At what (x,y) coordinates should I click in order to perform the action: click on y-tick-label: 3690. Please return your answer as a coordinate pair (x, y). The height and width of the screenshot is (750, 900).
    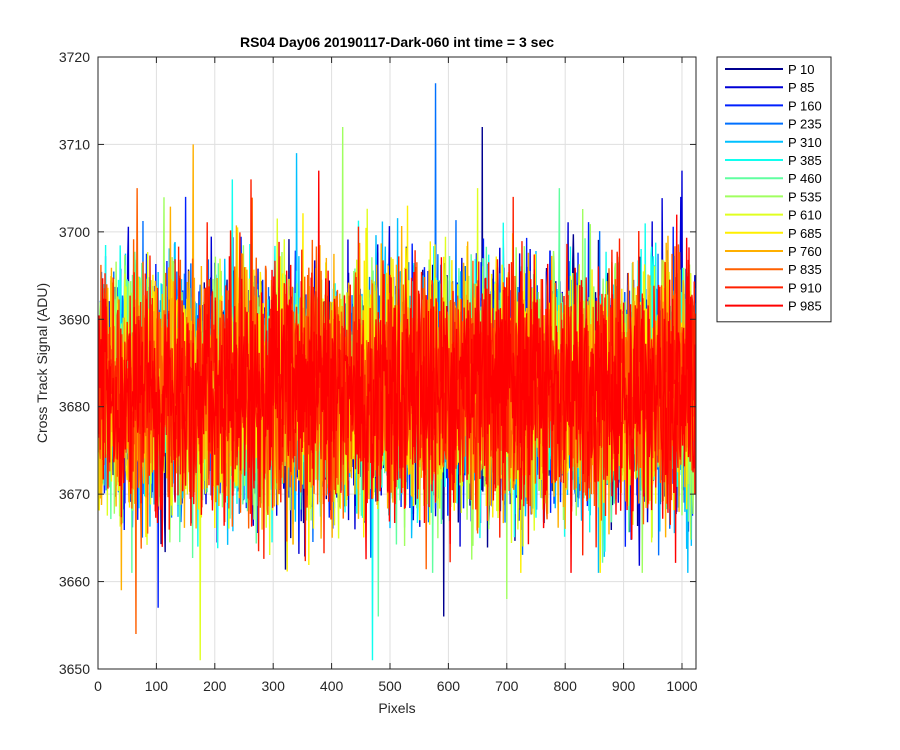
    Looking at the image, I should click on (74, 319).